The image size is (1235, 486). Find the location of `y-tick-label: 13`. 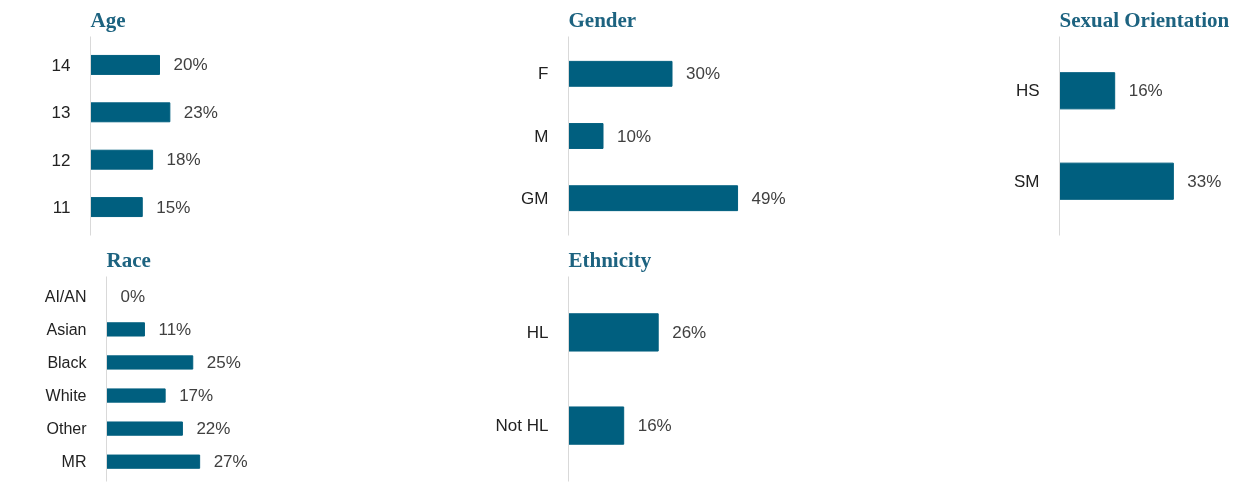

y-tick-label: 13 is located at coordinates (61, 113).